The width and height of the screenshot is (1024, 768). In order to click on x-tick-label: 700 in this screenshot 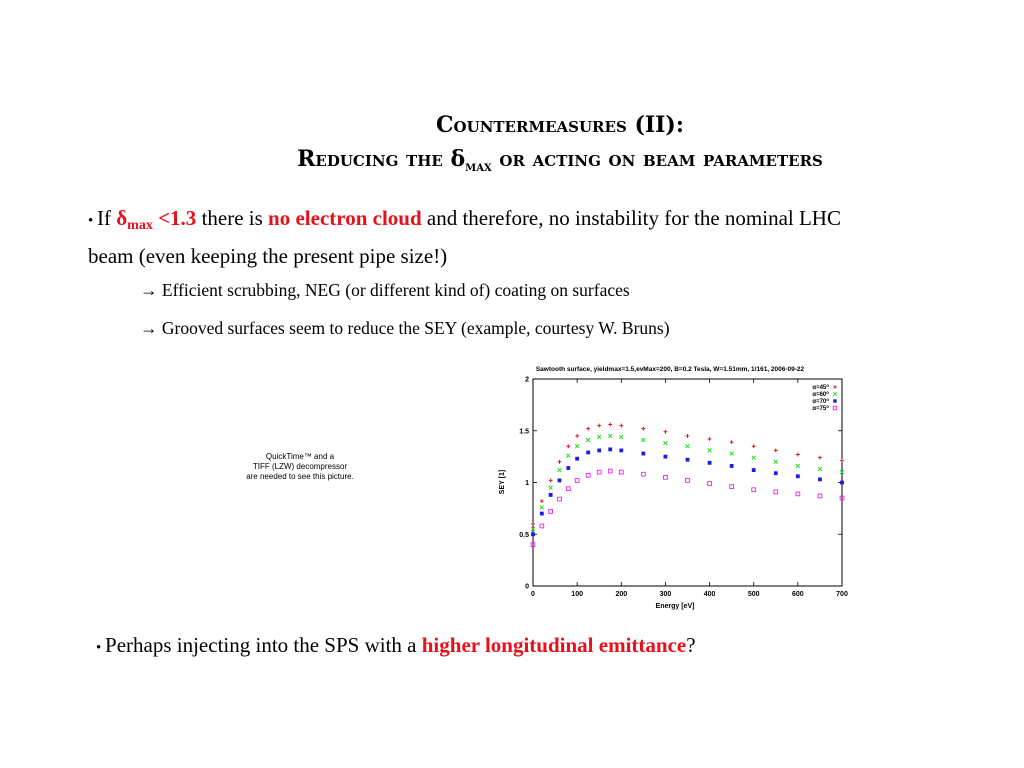, I will do `click(842, 594)`.